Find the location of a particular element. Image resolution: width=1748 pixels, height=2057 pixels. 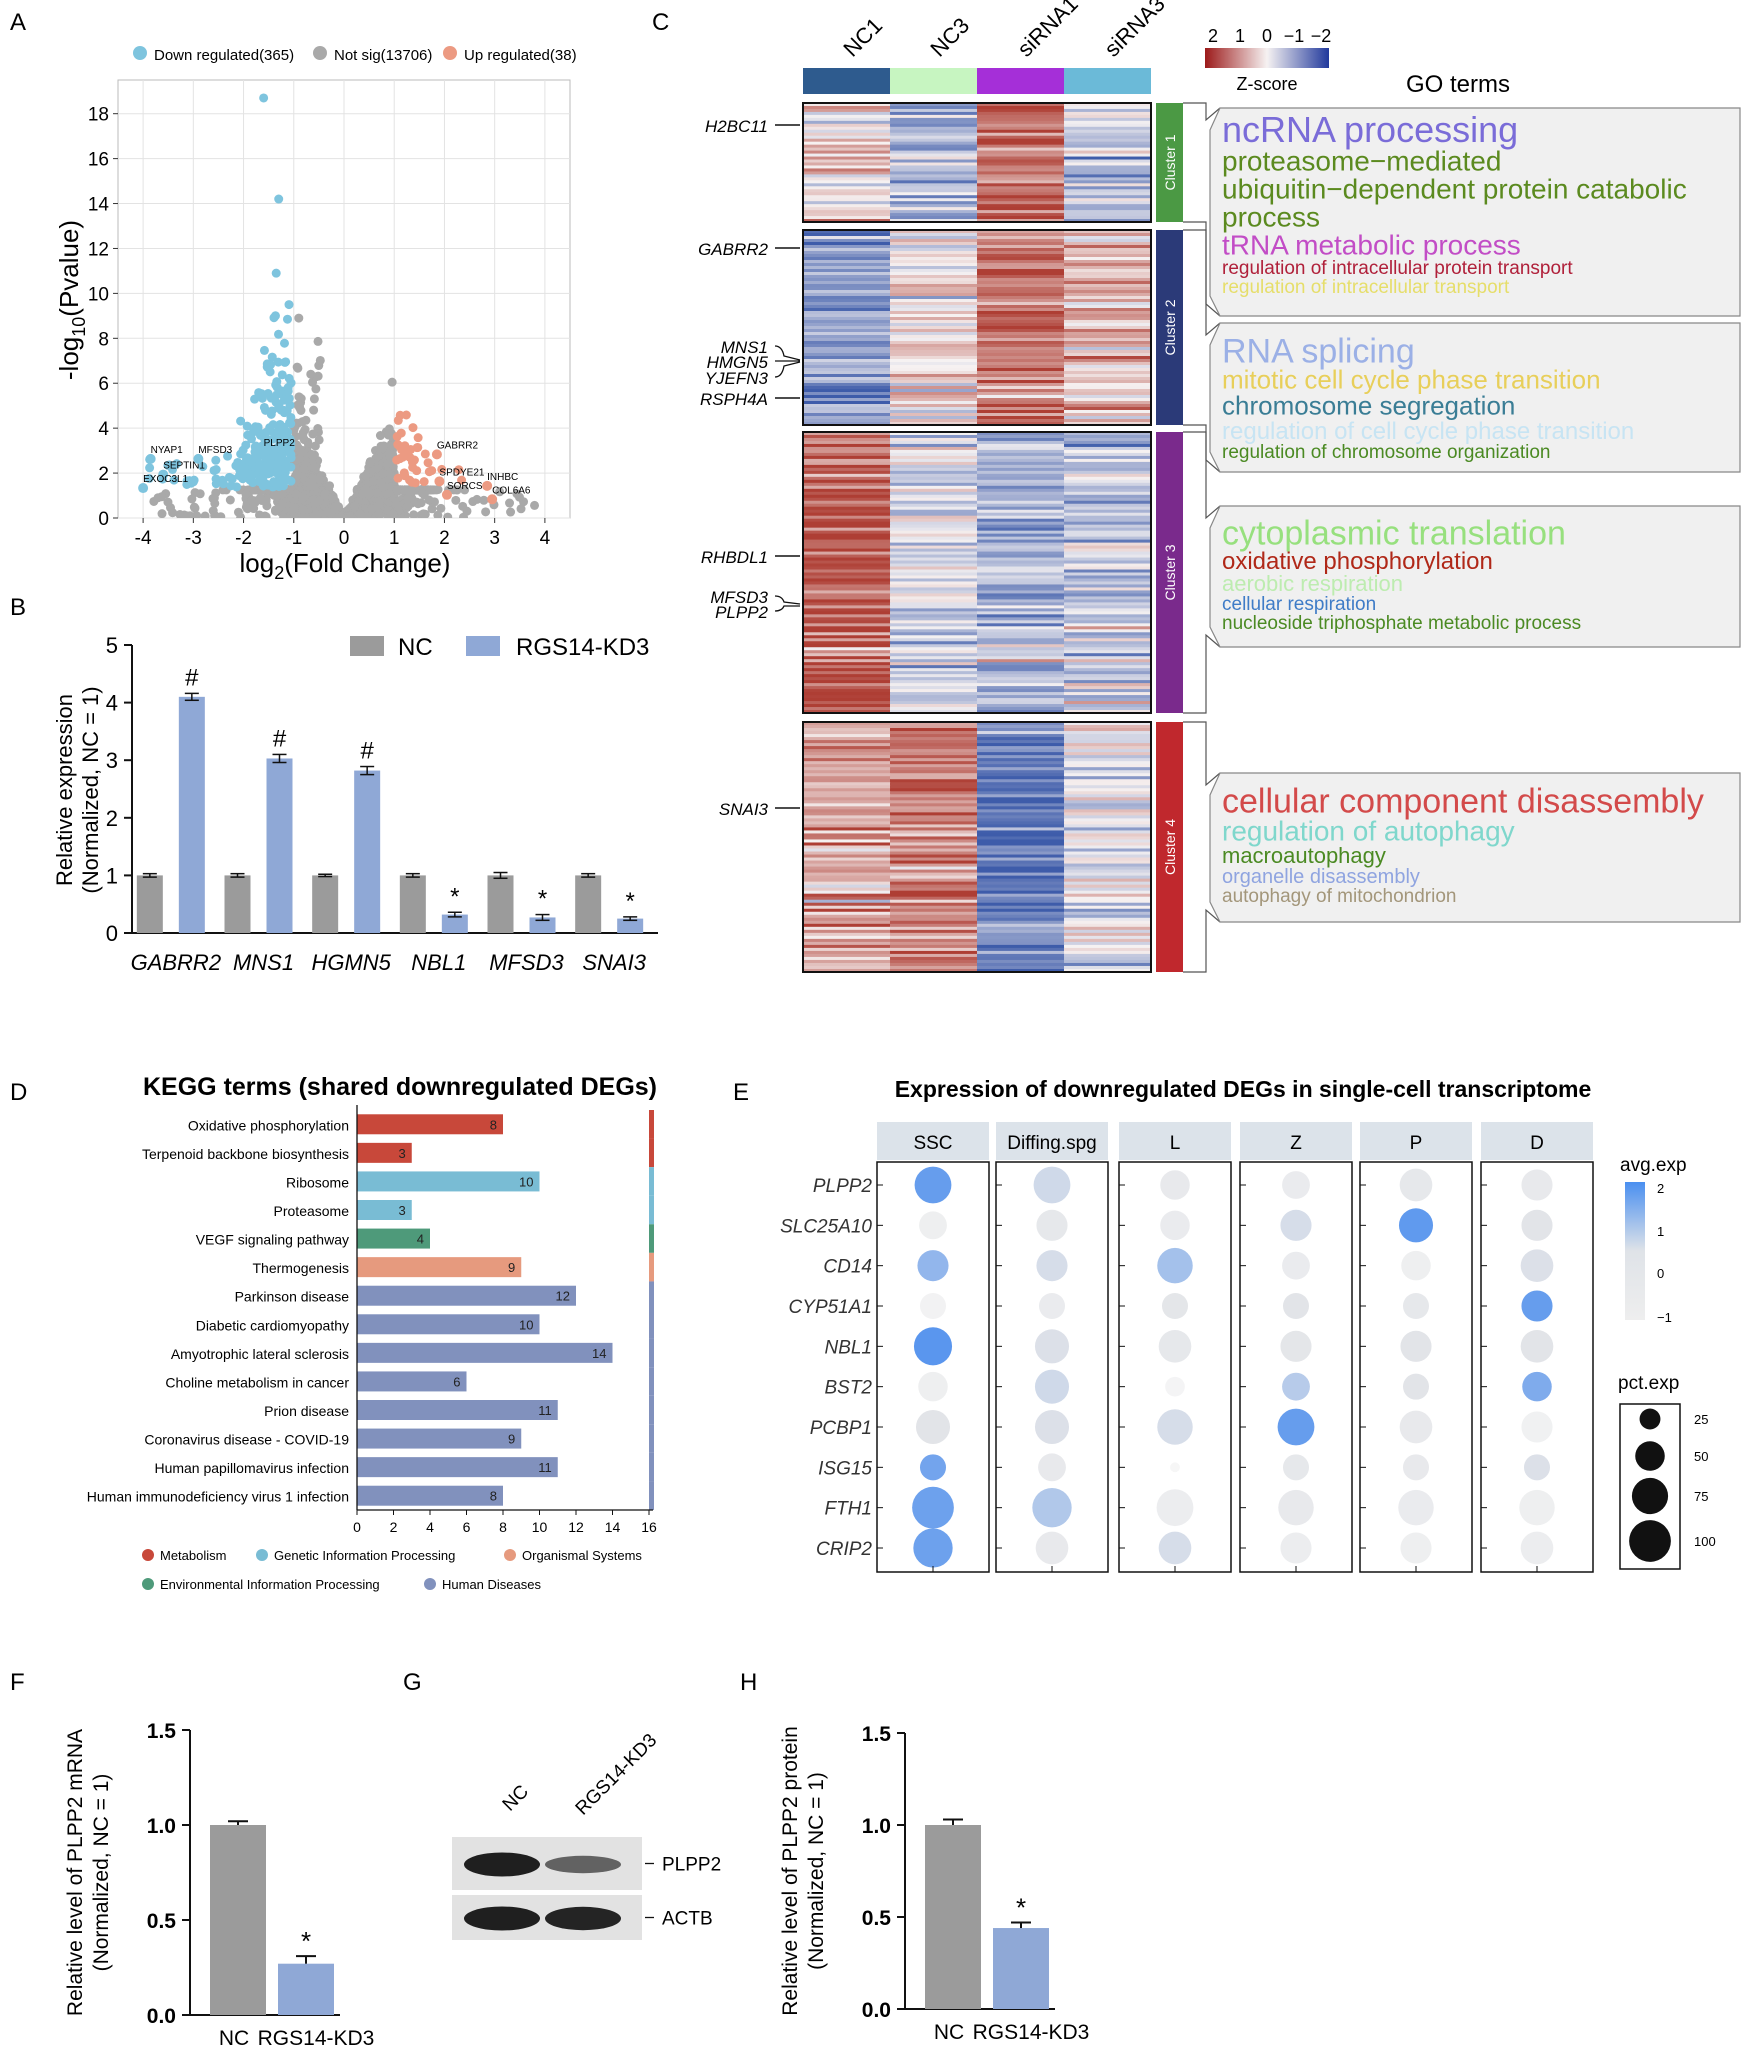

cluster-label-cluster-1: Cluster 1 is located at coordinates (1170, 162).